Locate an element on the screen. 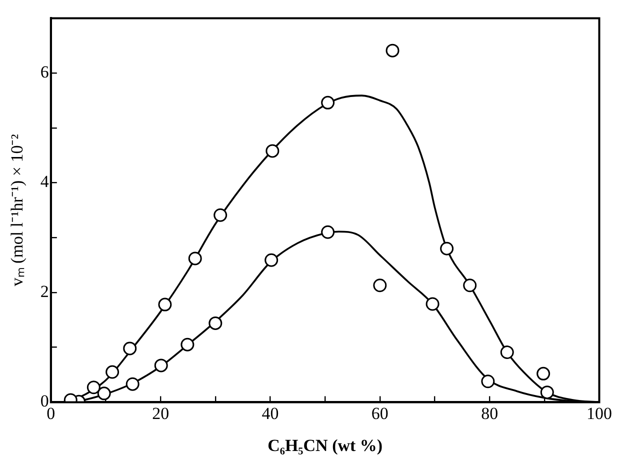 The width and height of the screenshot is (620, 461). y-tick-label: 4 is located at coordinates (45, 182).